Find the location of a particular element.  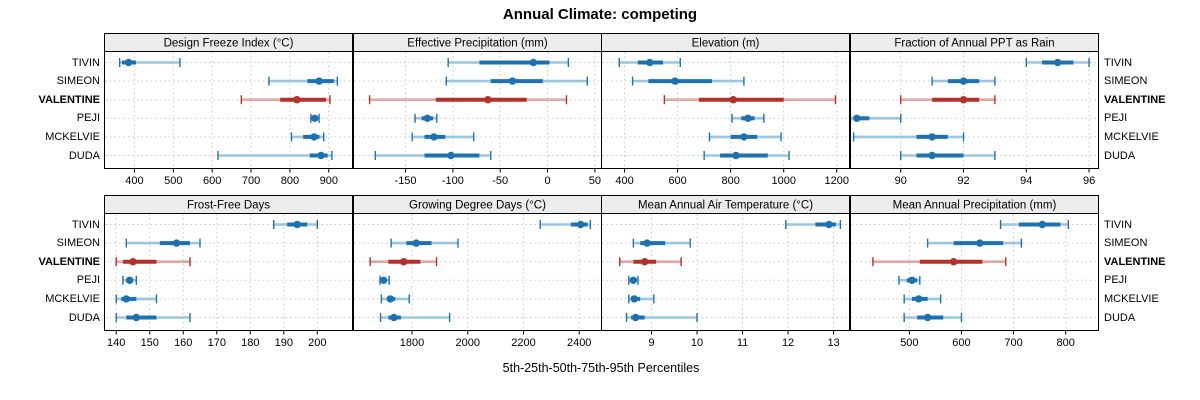

panel-growing-degree-days-c: Growing Degree Days (°C) 1800 2000 2200 2400 is located at coordinates (477, 272).